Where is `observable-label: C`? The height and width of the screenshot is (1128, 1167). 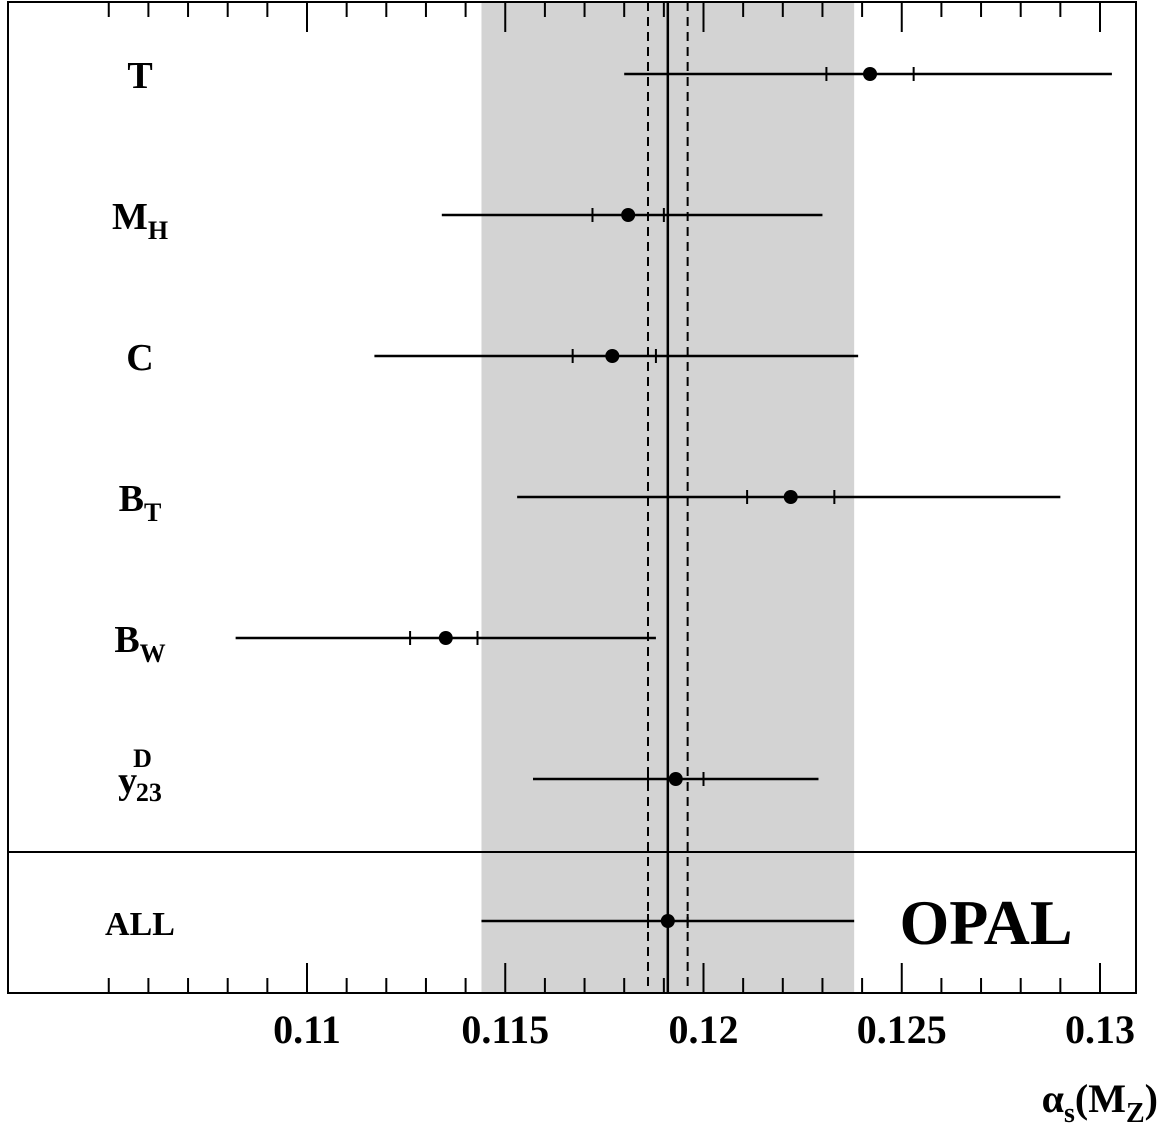
observable-label: C is located at coordinates (139, 358).